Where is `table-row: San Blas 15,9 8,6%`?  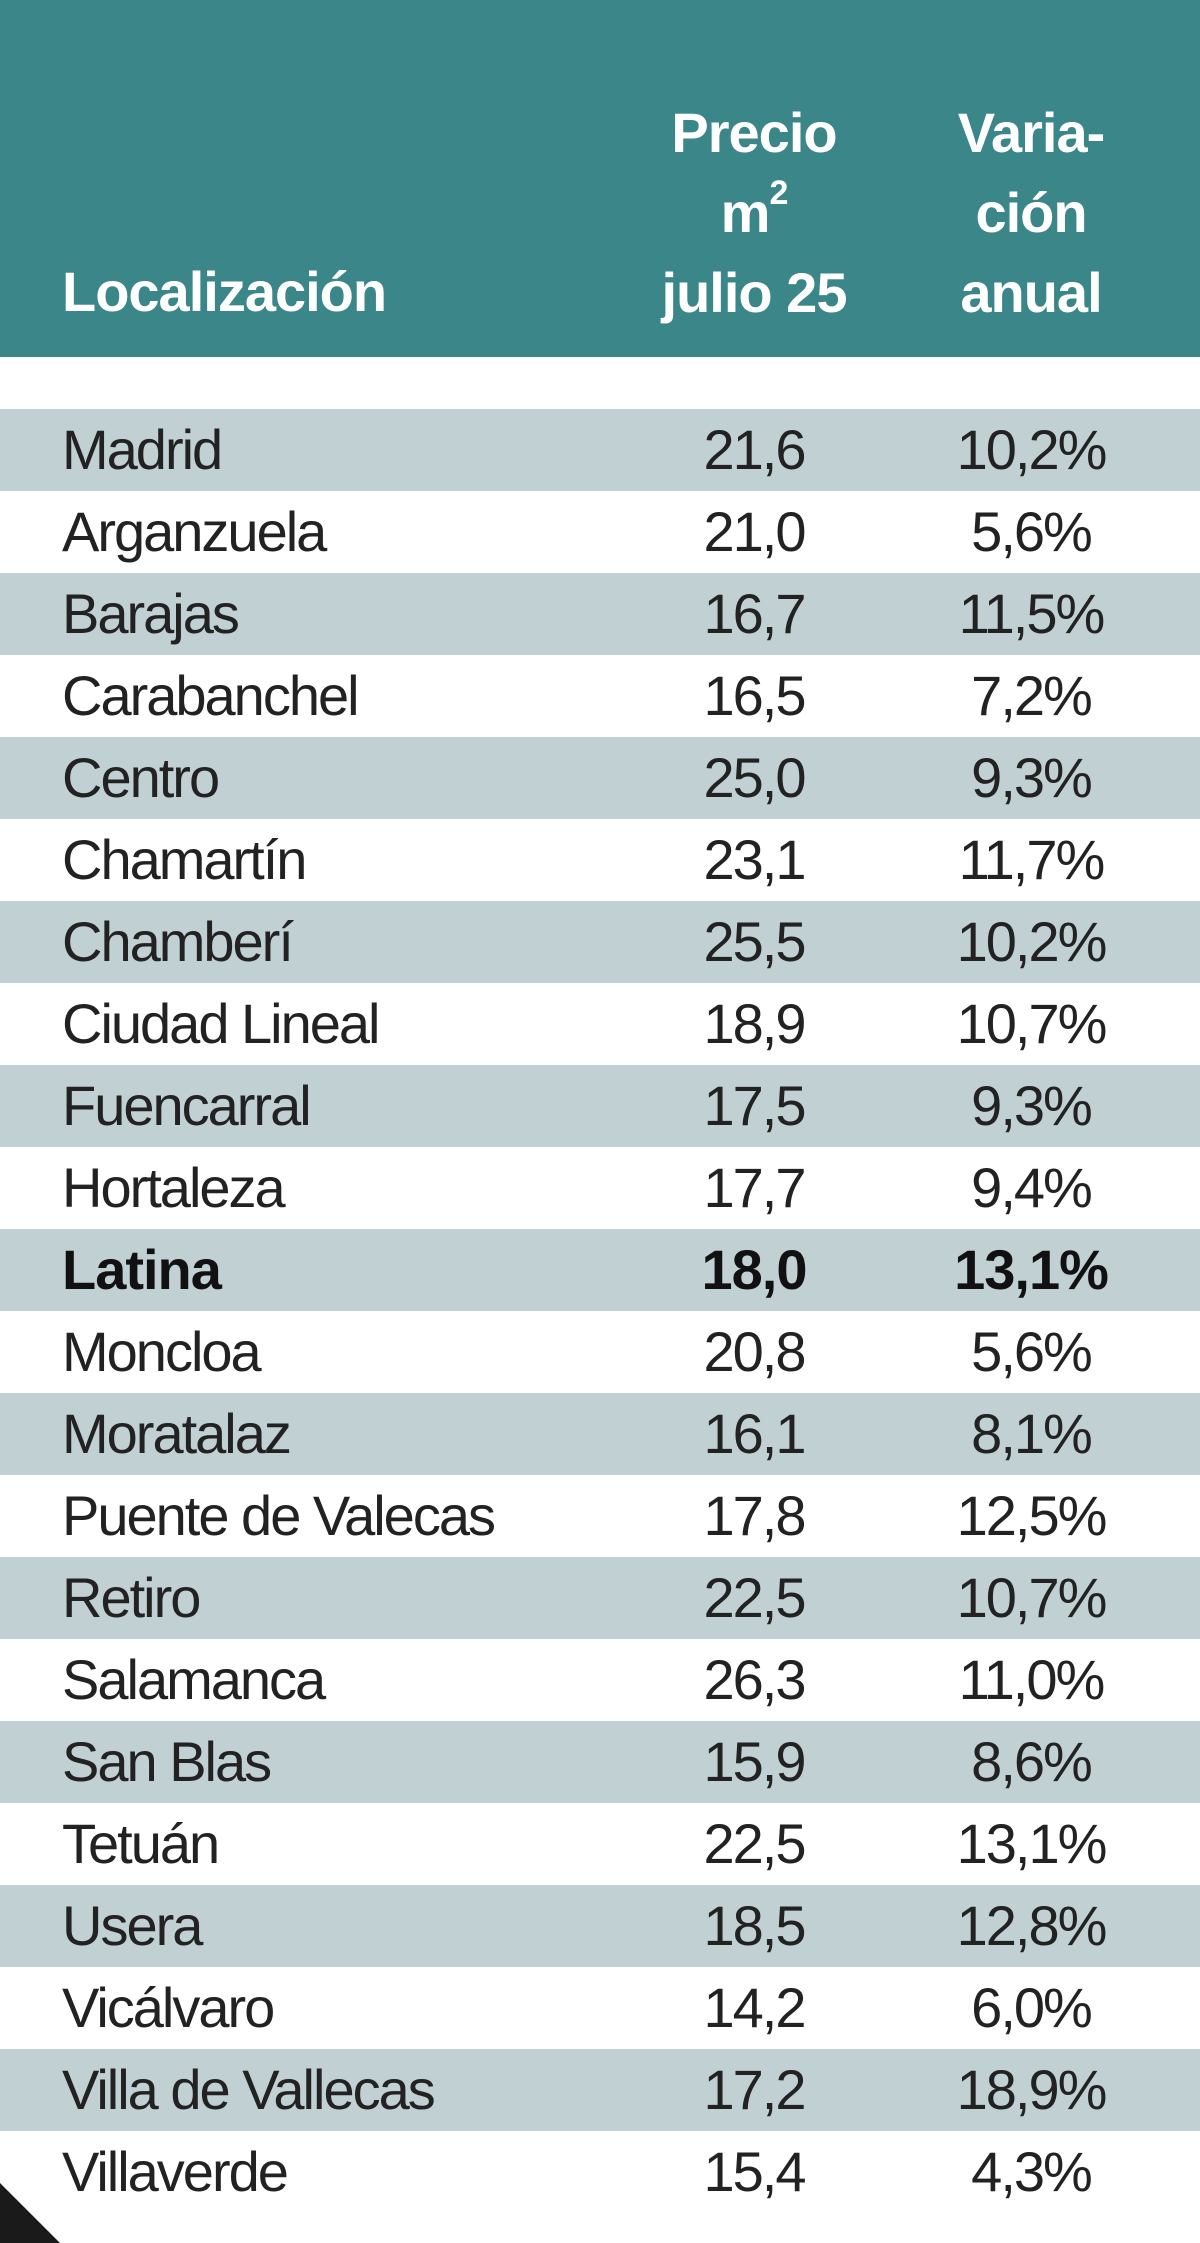 table-row: San Blas 15,9 8,6% is located at coordinates (600, 1762).